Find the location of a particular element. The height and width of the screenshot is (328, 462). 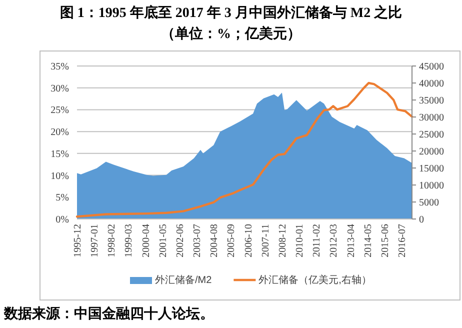

y2-tick-label: 25000 is located at coordinates (431, 135).